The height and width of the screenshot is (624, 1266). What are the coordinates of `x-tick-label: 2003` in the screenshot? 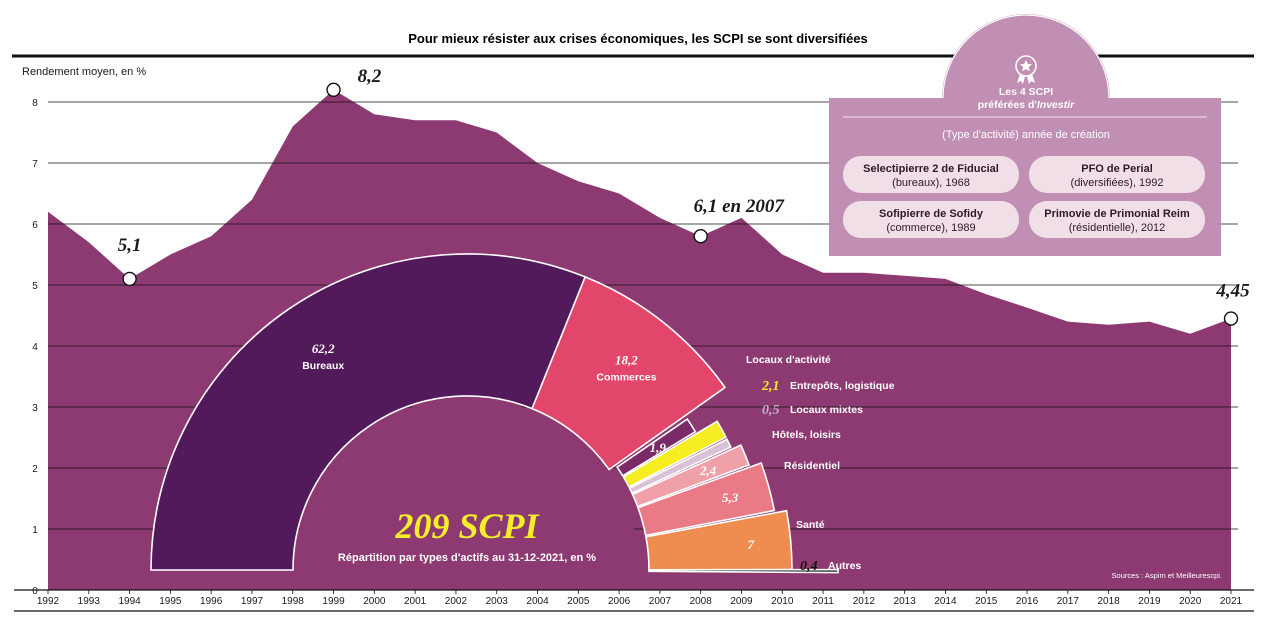 It's located at (497, 601).